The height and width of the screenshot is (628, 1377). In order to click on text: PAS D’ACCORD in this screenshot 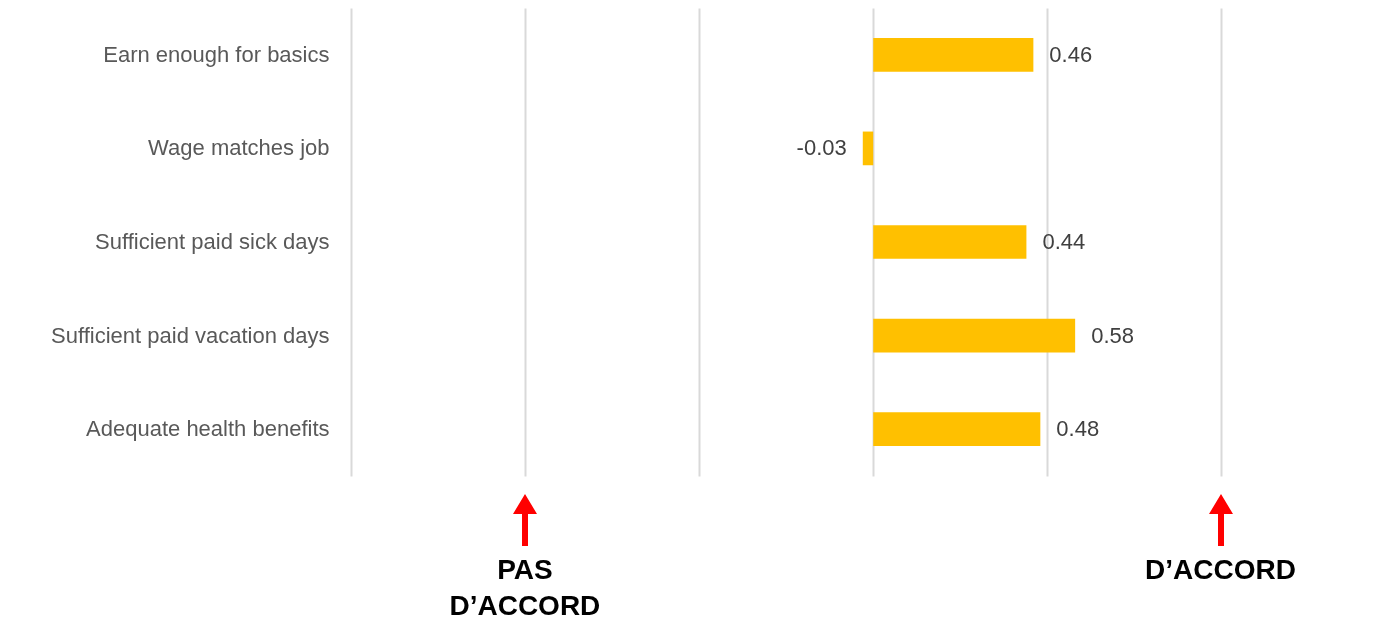, I will do `click(525, 588)`.